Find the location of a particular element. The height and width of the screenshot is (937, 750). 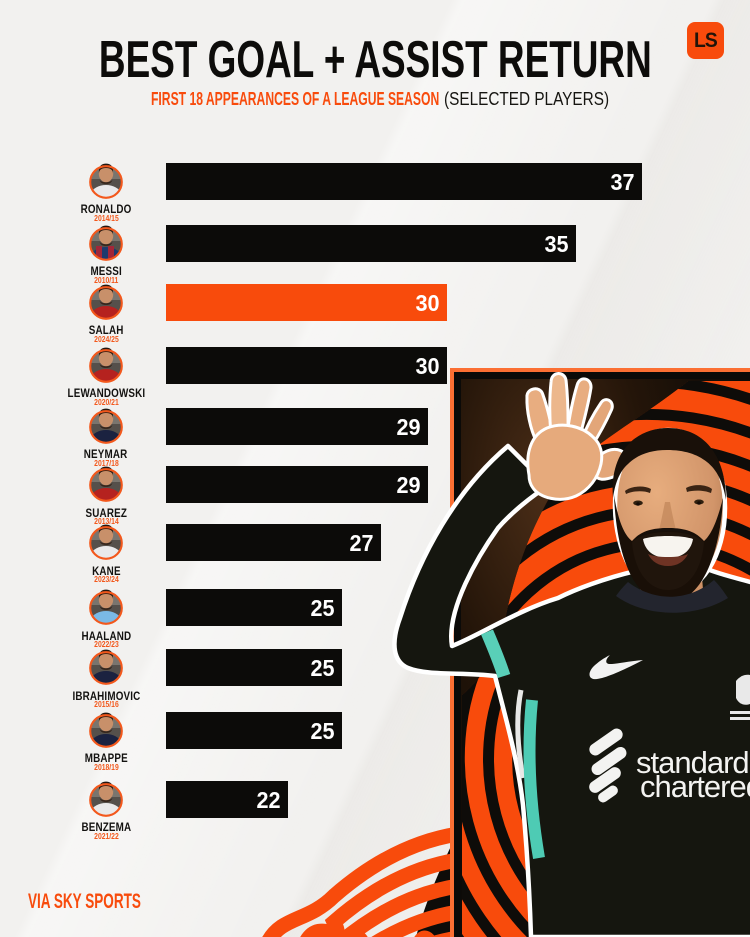

svg-text: standard is located at coordinates (692, 762).